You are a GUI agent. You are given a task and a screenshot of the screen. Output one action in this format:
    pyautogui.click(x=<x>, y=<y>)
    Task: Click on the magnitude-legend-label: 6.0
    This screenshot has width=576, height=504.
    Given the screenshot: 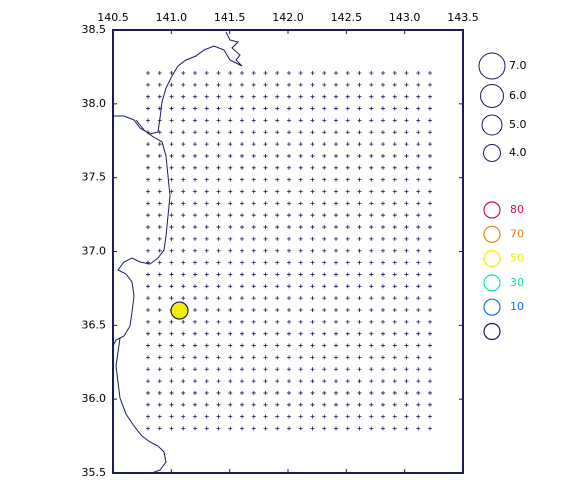 What is the action you would take?
    pyautogui.click(x=518, y=95)
    